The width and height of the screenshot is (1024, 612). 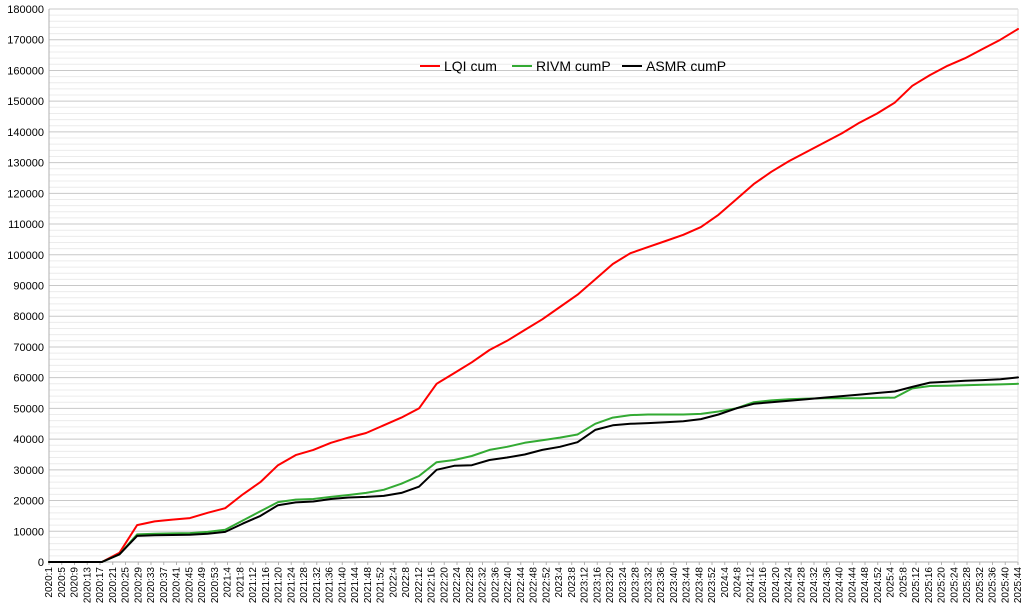 What do you see at coordinates (636, 585) in the screenshot?
I see `x-tick-label: 2023:28` at bounding box center [636, 585].